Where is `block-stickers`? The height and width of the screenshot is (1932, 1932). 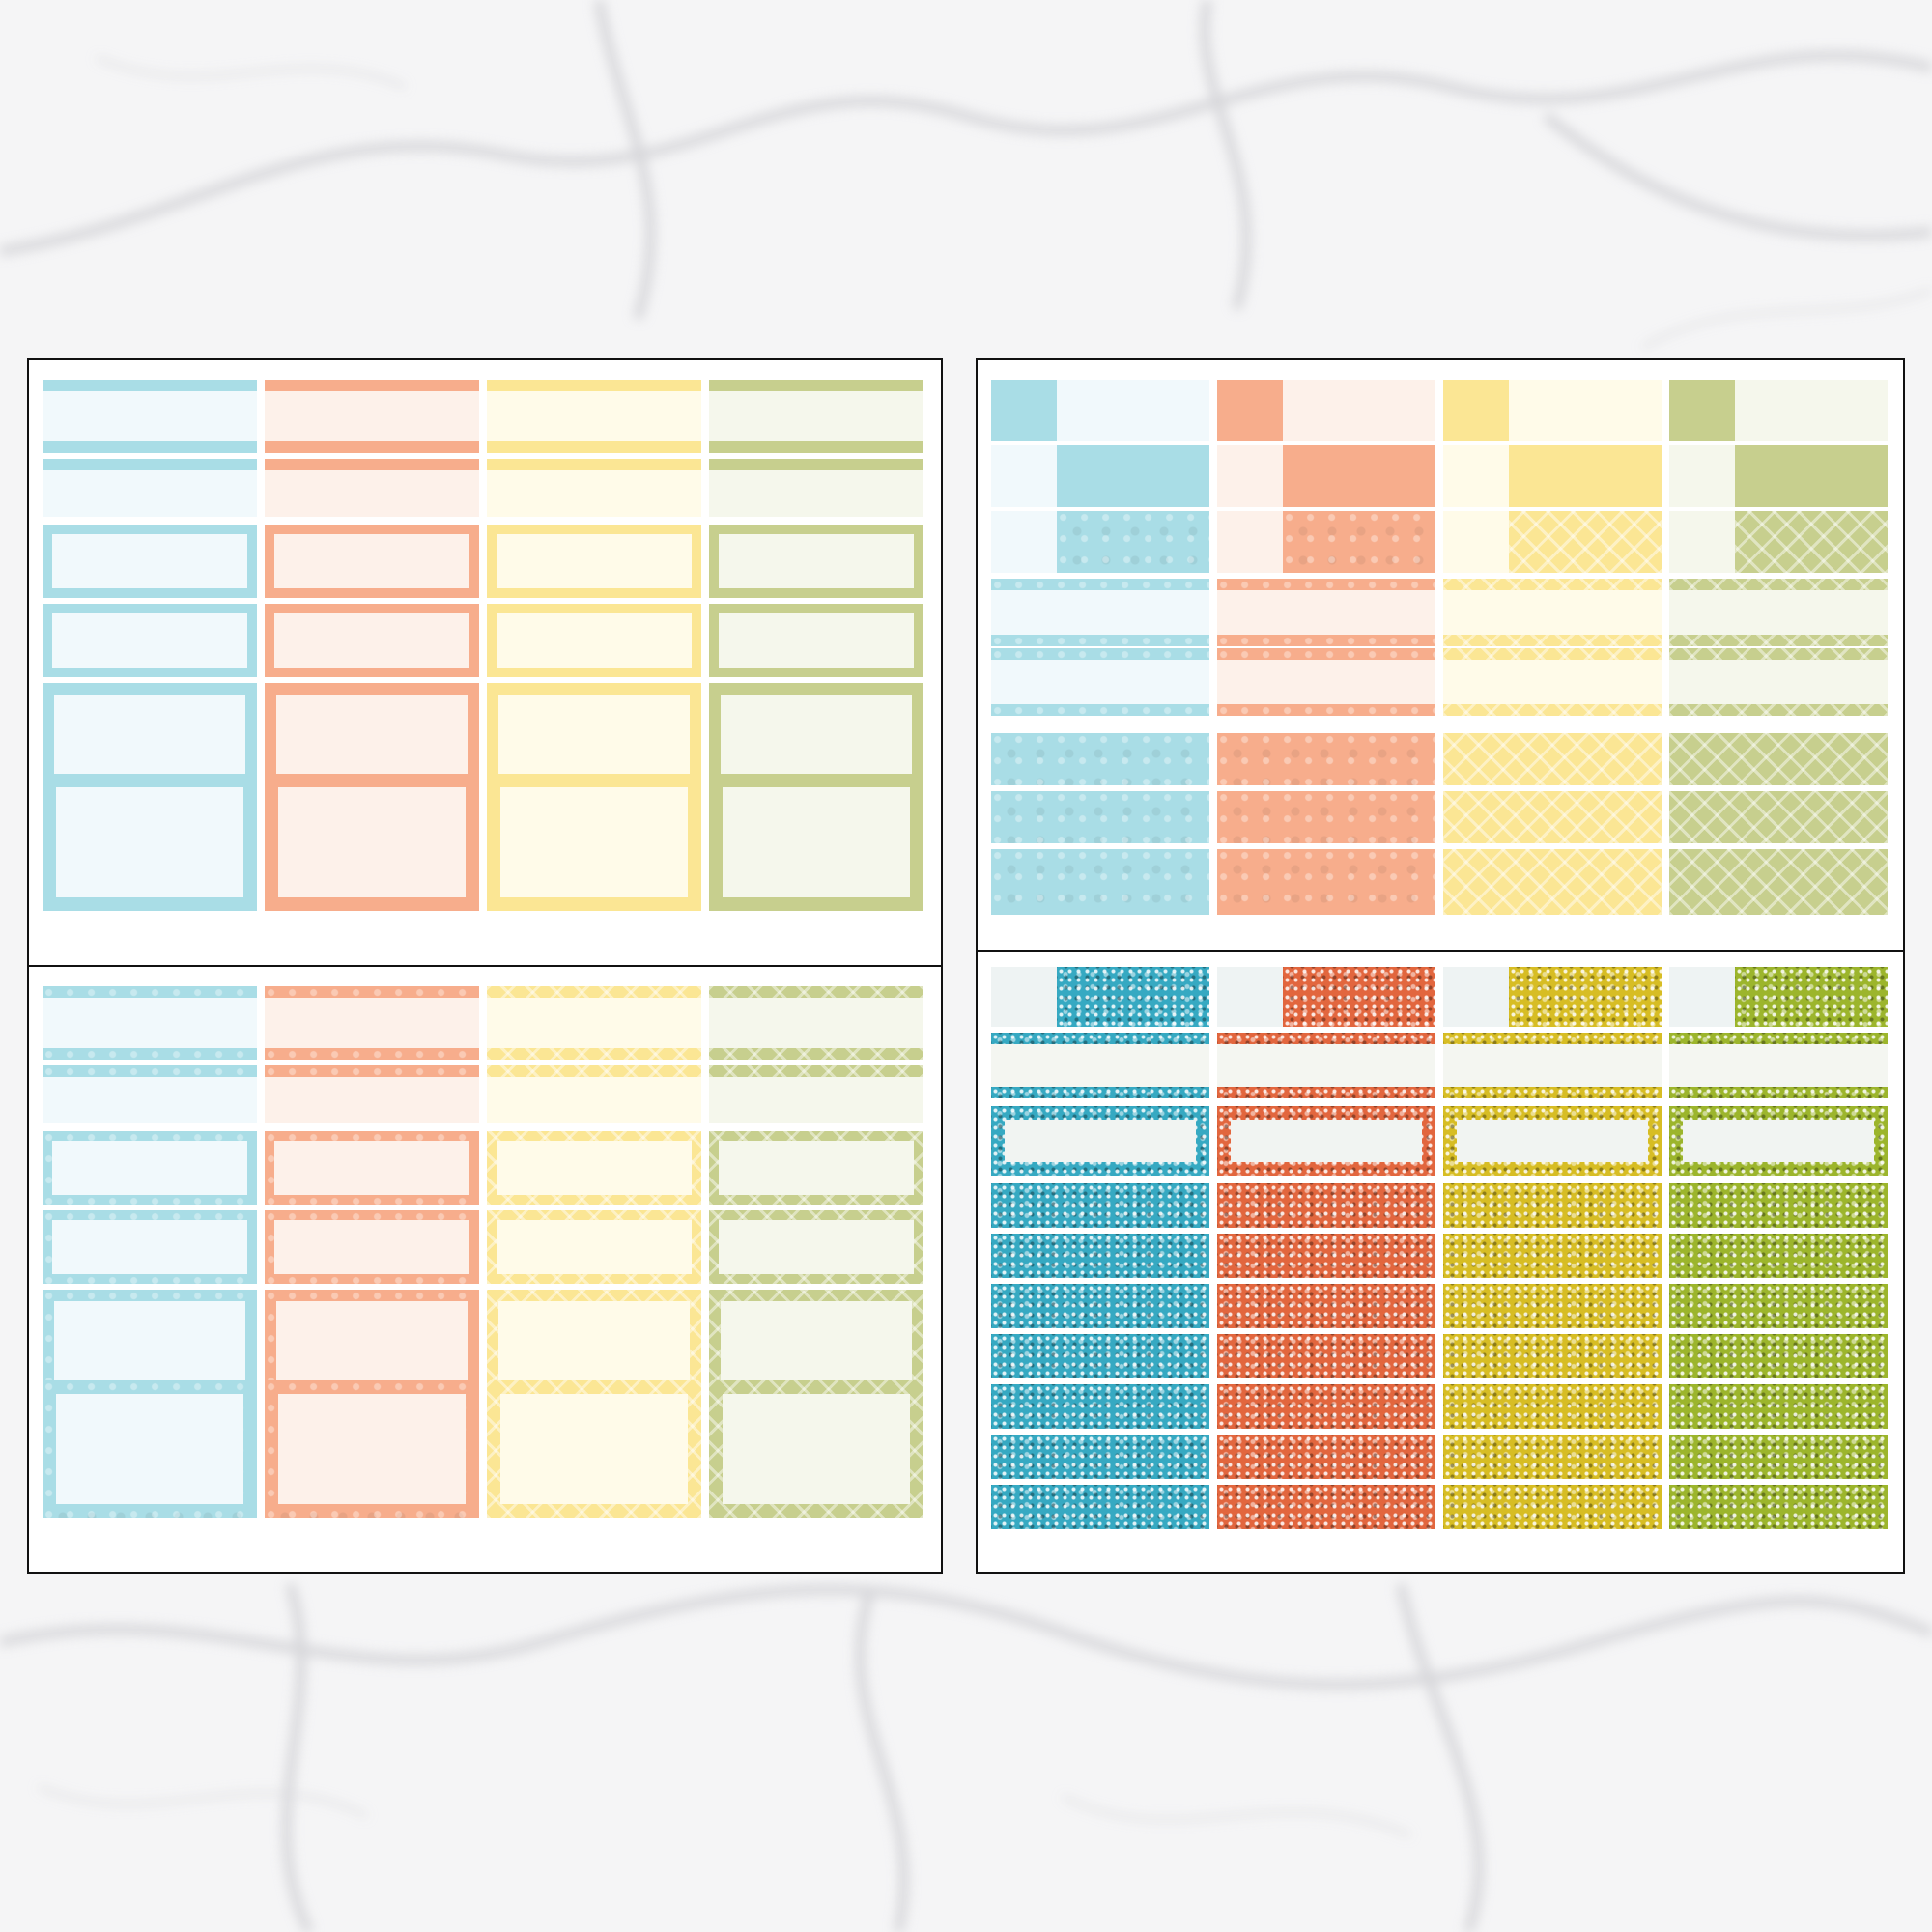 block-stickers is located at coordinates (1440, 656).